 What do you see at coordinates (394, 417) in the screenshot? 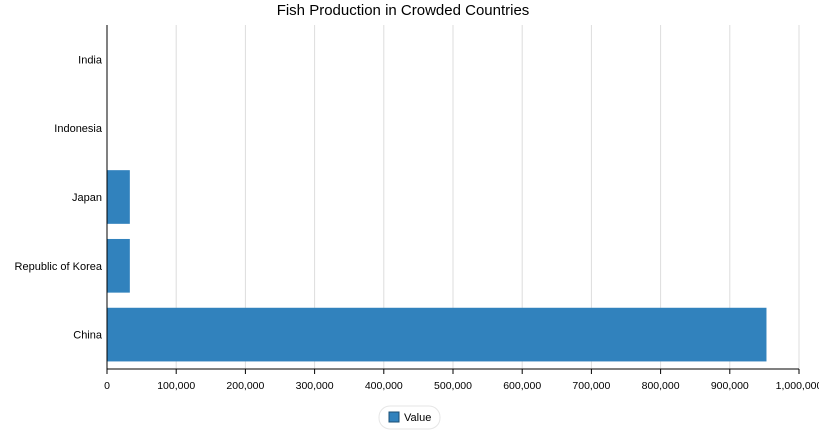
I see `legend-swatch` at bounding box center [394, 417].